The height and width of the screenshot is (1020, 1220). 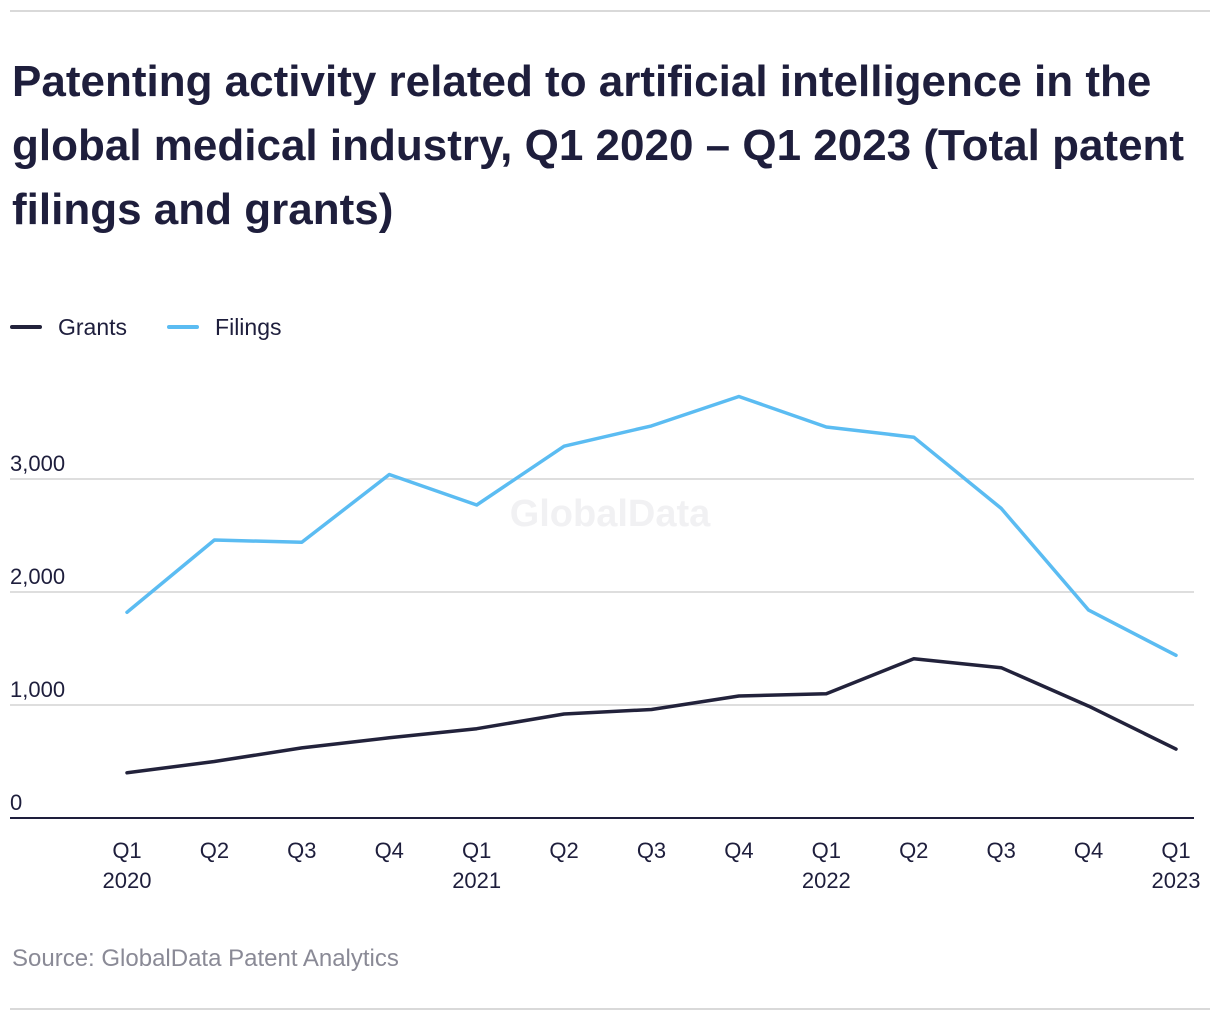 What do you see at coordinates (205, 958) in the screenshot?
I see `source-note: Source: GlobalData Patent Analytics` at bounding box center [205, 958].